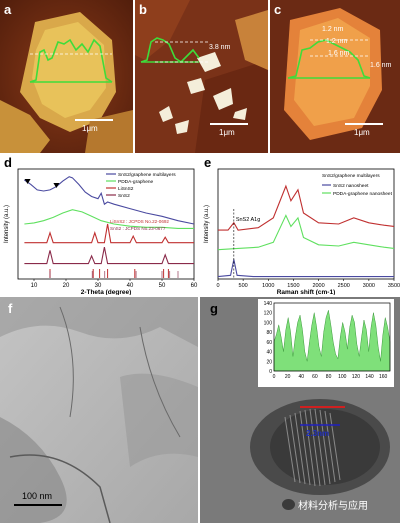  What do you see at coordinates (339, 53) in the screenshot?
I see `height-label-c3: 1.6 nm` at bounding box center [339, 53].